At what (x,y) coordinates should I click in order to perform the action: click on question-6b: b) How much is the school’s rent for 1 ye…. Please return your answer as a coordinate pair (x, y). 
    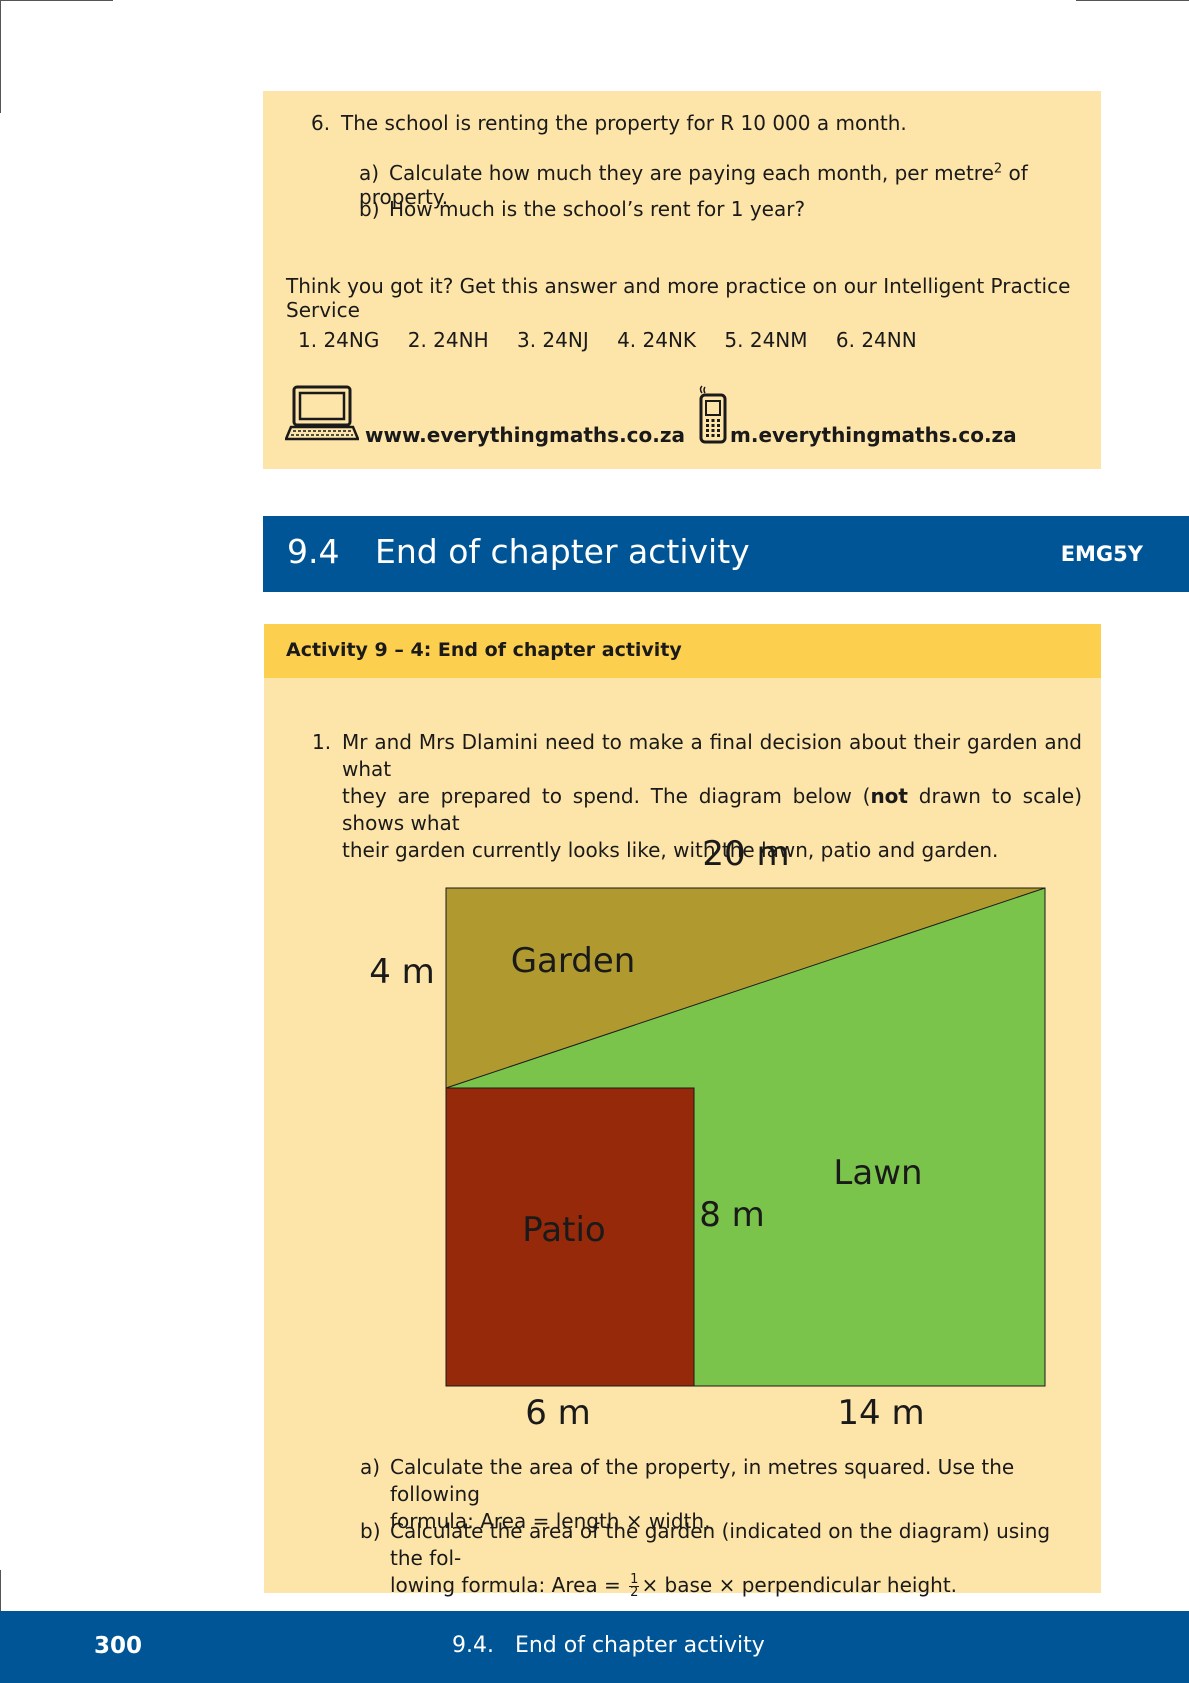
    Looking at the image, I should click on (582, 209).